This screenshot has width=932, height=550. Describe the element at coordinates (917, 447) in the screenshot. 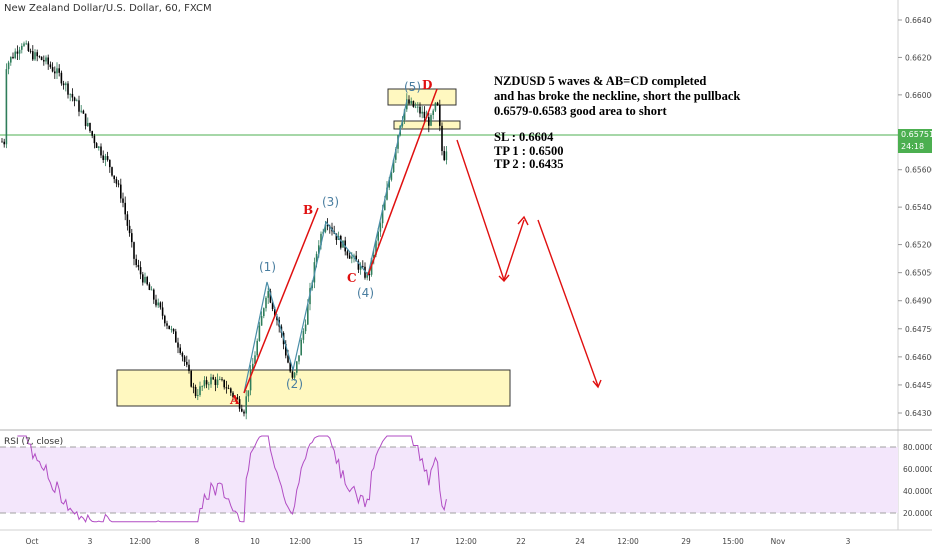

I see `rsi-tick-label: 80.0000` at that location.